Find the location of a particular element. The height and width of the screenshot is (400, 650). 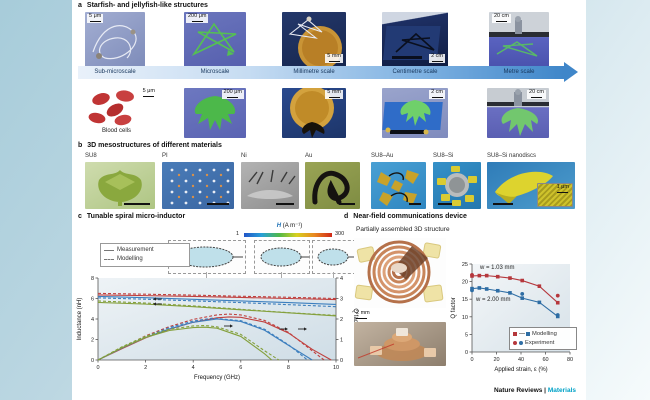

panel-c-letter: c is located at coordinates (80, 216).